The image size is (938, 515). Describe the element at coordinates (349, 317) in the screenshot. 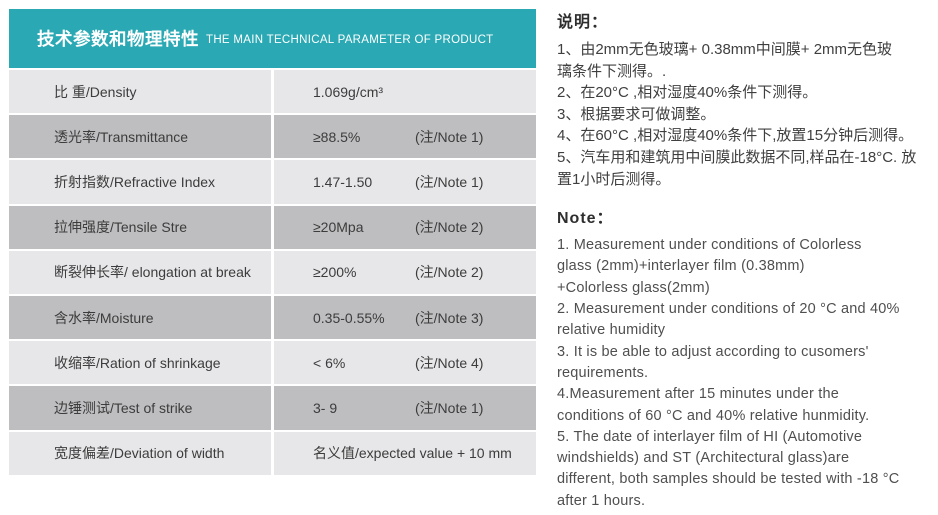

I see `parameter-value: 0.35-0.55%` at that location.